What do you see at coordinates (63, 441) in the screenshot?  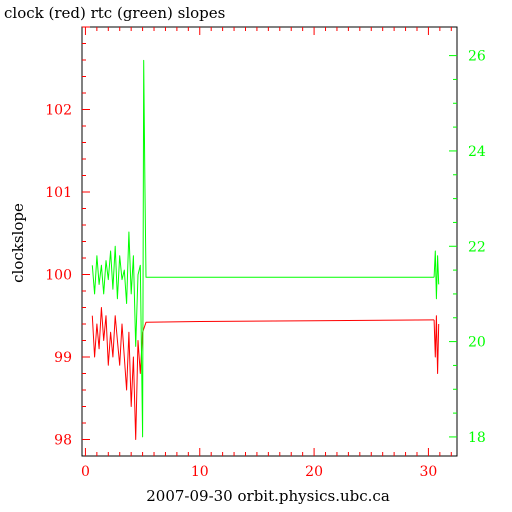 I see `y-tick-label: 98` at bounding box center [63, 441].